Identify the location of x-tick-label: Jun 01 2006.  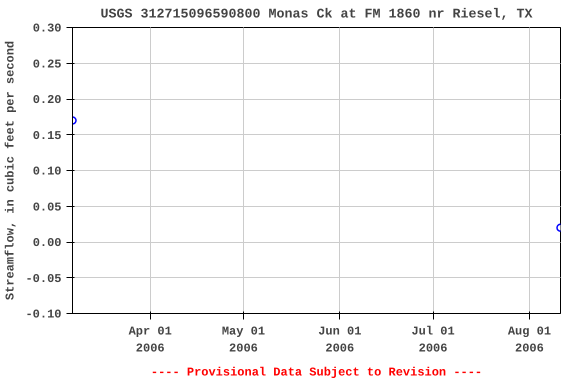
(340, 340).